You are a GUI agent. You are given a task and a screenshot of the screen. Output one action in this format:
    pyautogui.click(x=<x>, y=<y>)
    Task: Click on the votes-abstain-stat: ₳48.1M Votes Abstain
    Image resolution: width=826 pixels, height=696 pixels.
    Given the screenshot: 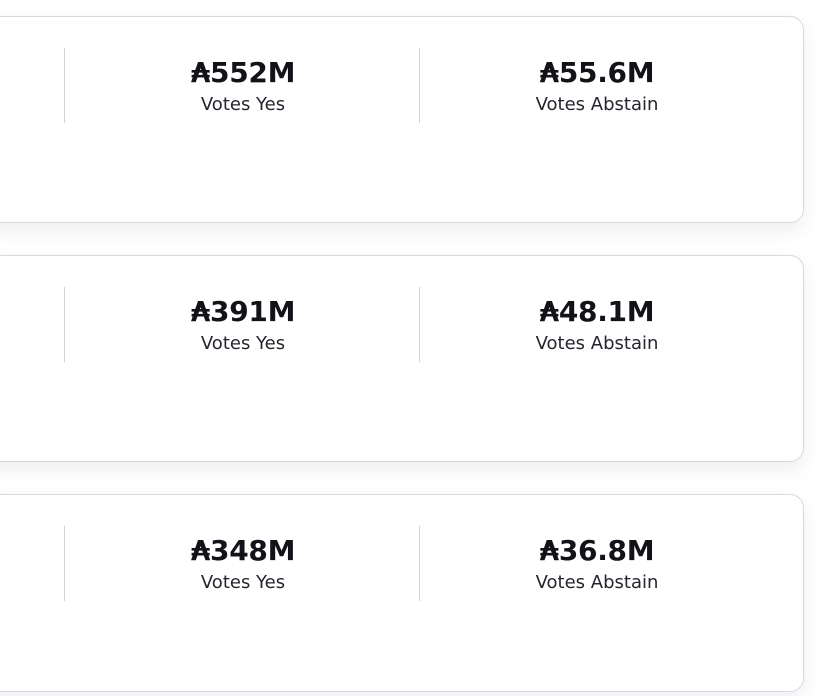 What is the action you would take?
    pyautogui.click(x=597, y=324)
    